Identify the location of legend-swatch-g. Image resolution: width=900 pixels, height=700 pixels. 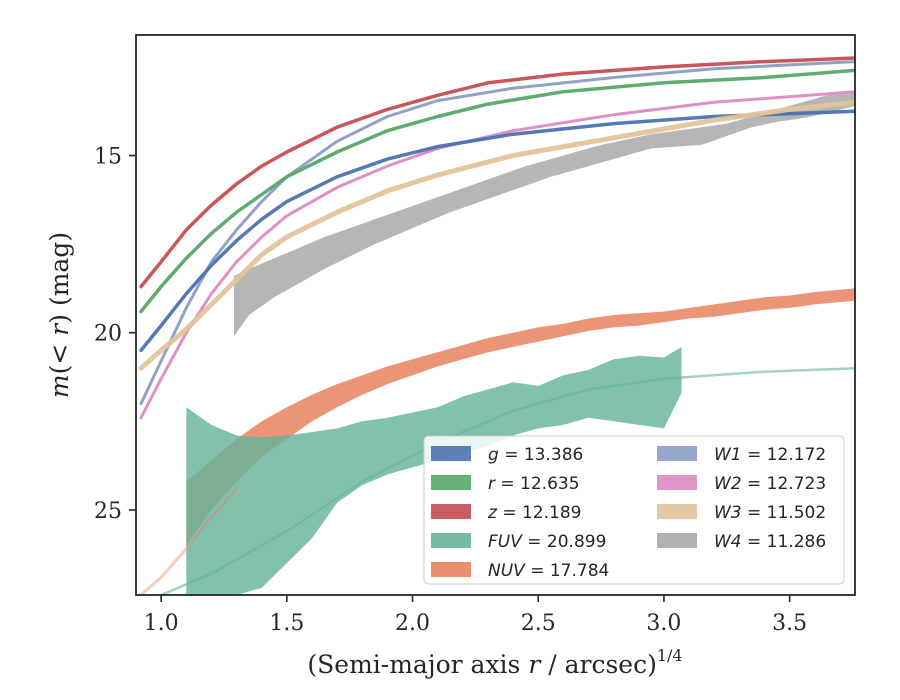
(451, 453).